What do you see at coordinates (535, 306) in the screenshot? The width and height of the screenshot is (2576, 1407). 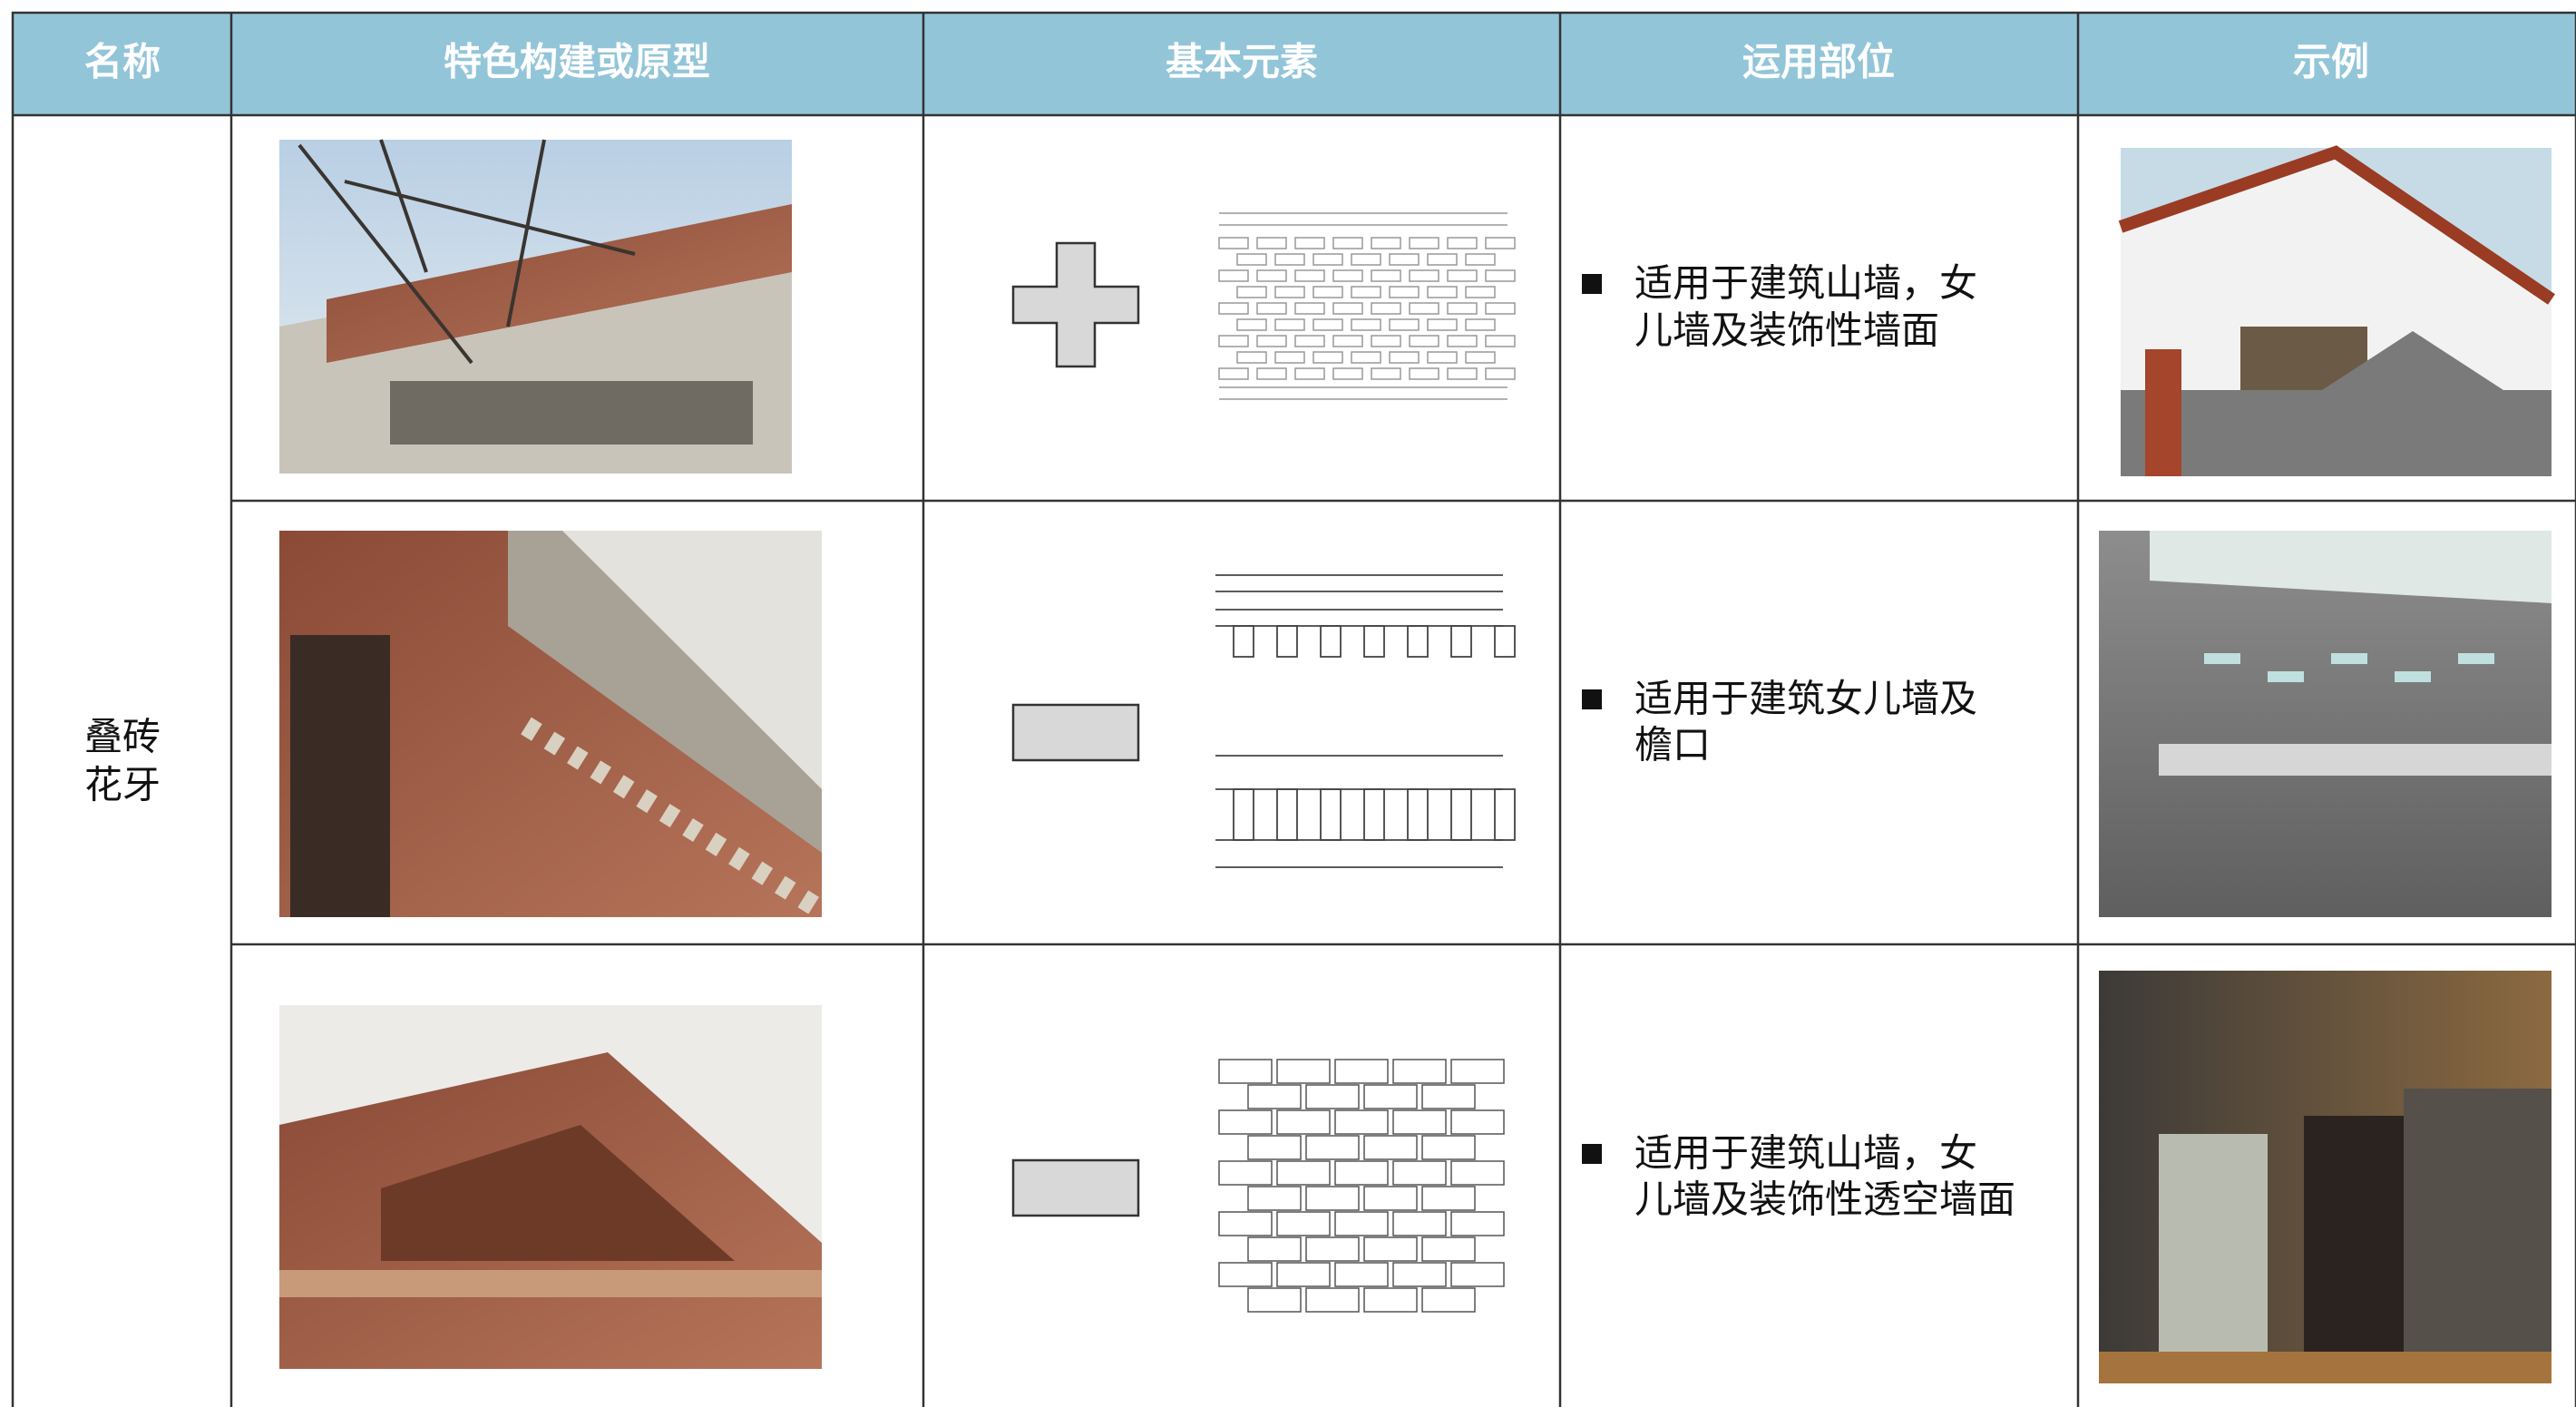 I see `prototype-photo` at bounding box center [535, 306].